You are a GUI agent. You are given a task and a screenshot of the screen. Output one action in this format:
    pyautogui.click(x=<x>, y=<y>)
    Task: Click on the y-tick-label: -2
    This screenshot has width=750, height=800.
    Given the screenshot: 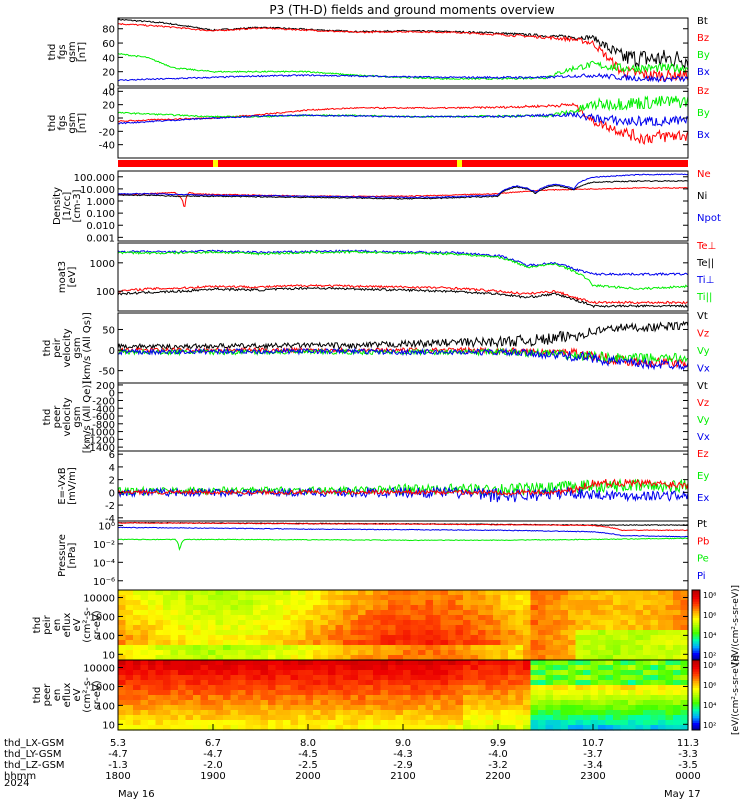 What is the action you would take?
    pyautogui.click(x=110, y=506)
    